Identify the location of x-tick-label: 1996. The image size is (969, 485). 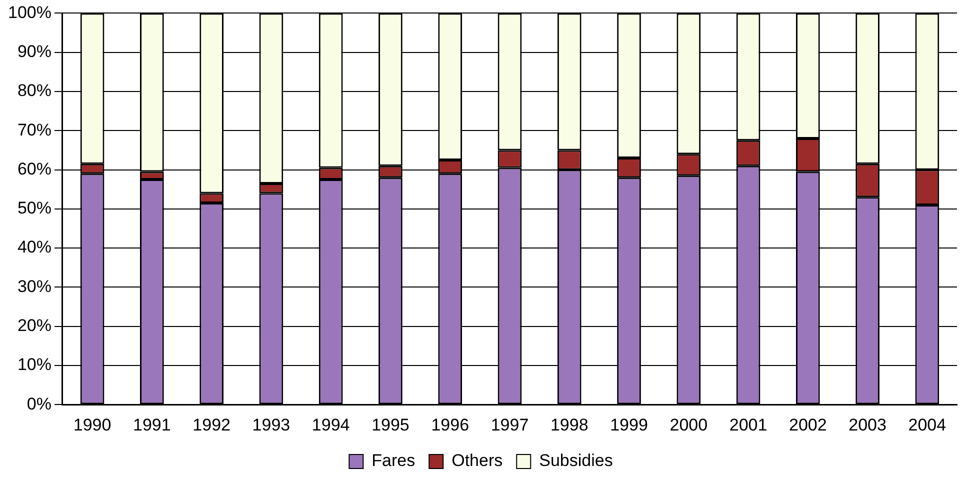
(450, 424).